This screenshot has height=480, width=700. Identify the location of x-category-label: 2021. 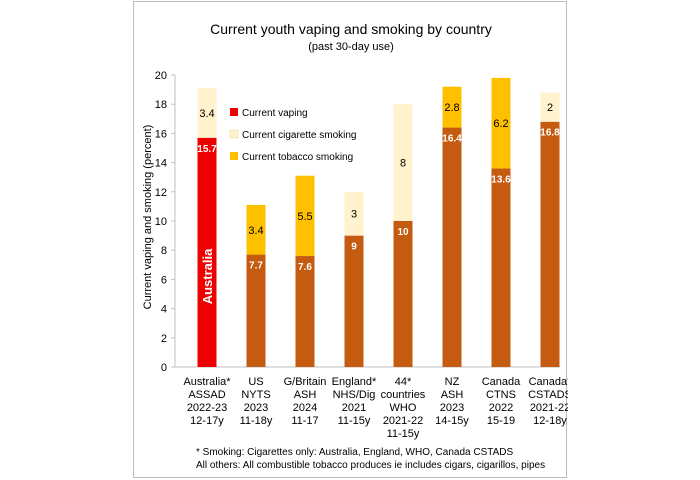
(354, 408).